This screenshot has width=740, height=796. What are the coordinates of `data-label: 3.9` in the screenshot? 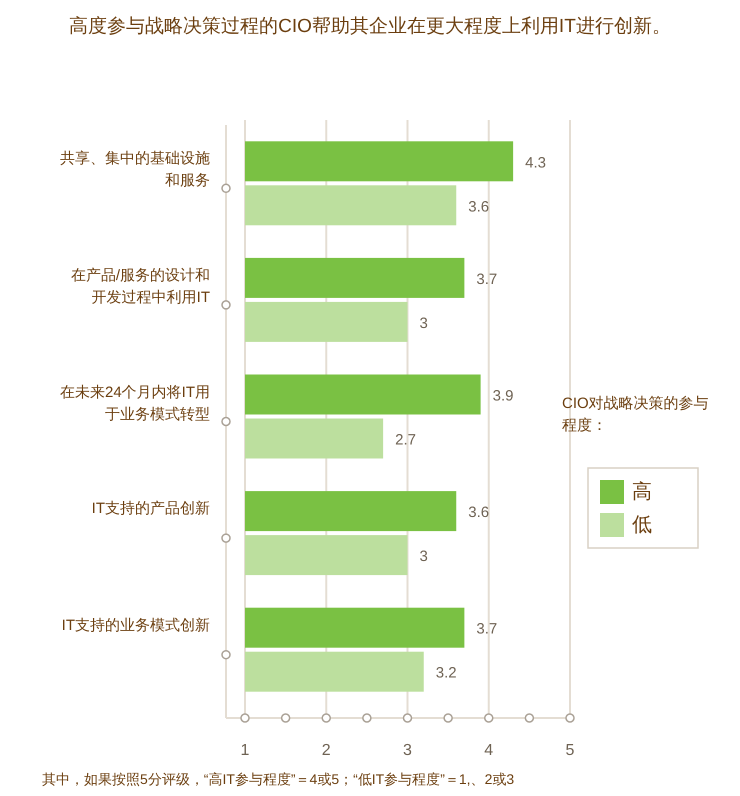 It's located at (503, 396).